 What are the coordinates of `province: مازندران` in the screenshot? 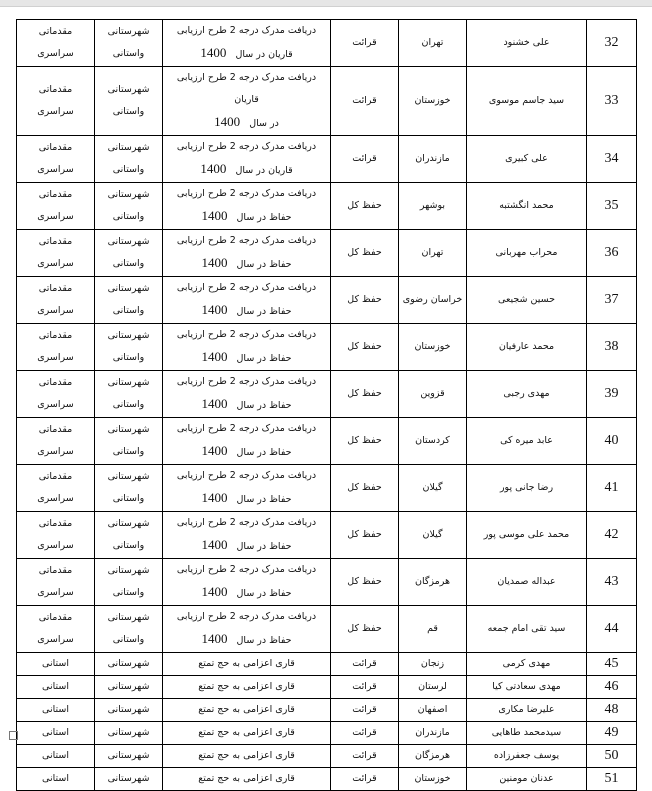 It's located at (432, 733).